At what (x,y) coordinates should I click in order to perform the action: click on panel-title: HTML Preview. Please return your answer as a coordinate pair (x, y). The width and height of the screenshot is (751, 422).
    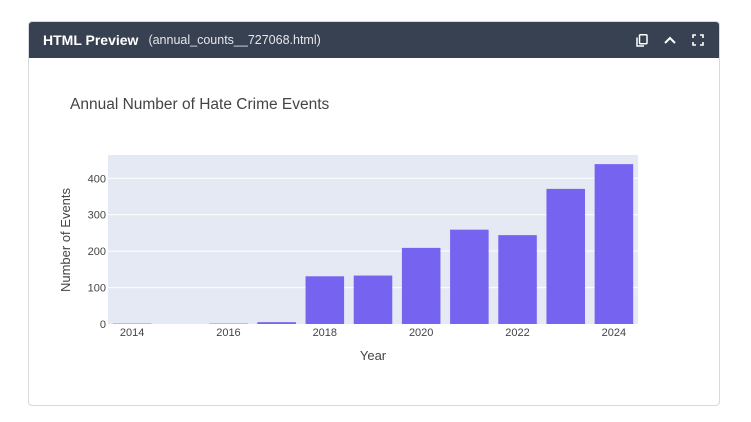
    Looking at the image, I should click on (91, 40).